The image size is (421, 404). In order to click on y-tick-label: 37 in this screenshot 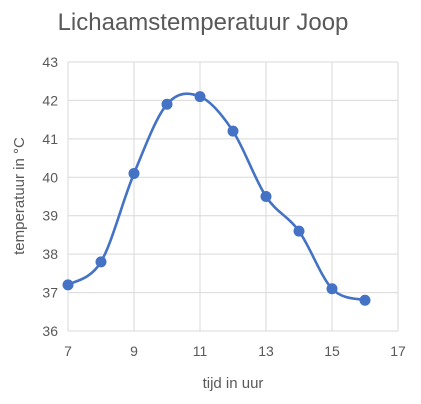, I will do `click(50, 293)`.